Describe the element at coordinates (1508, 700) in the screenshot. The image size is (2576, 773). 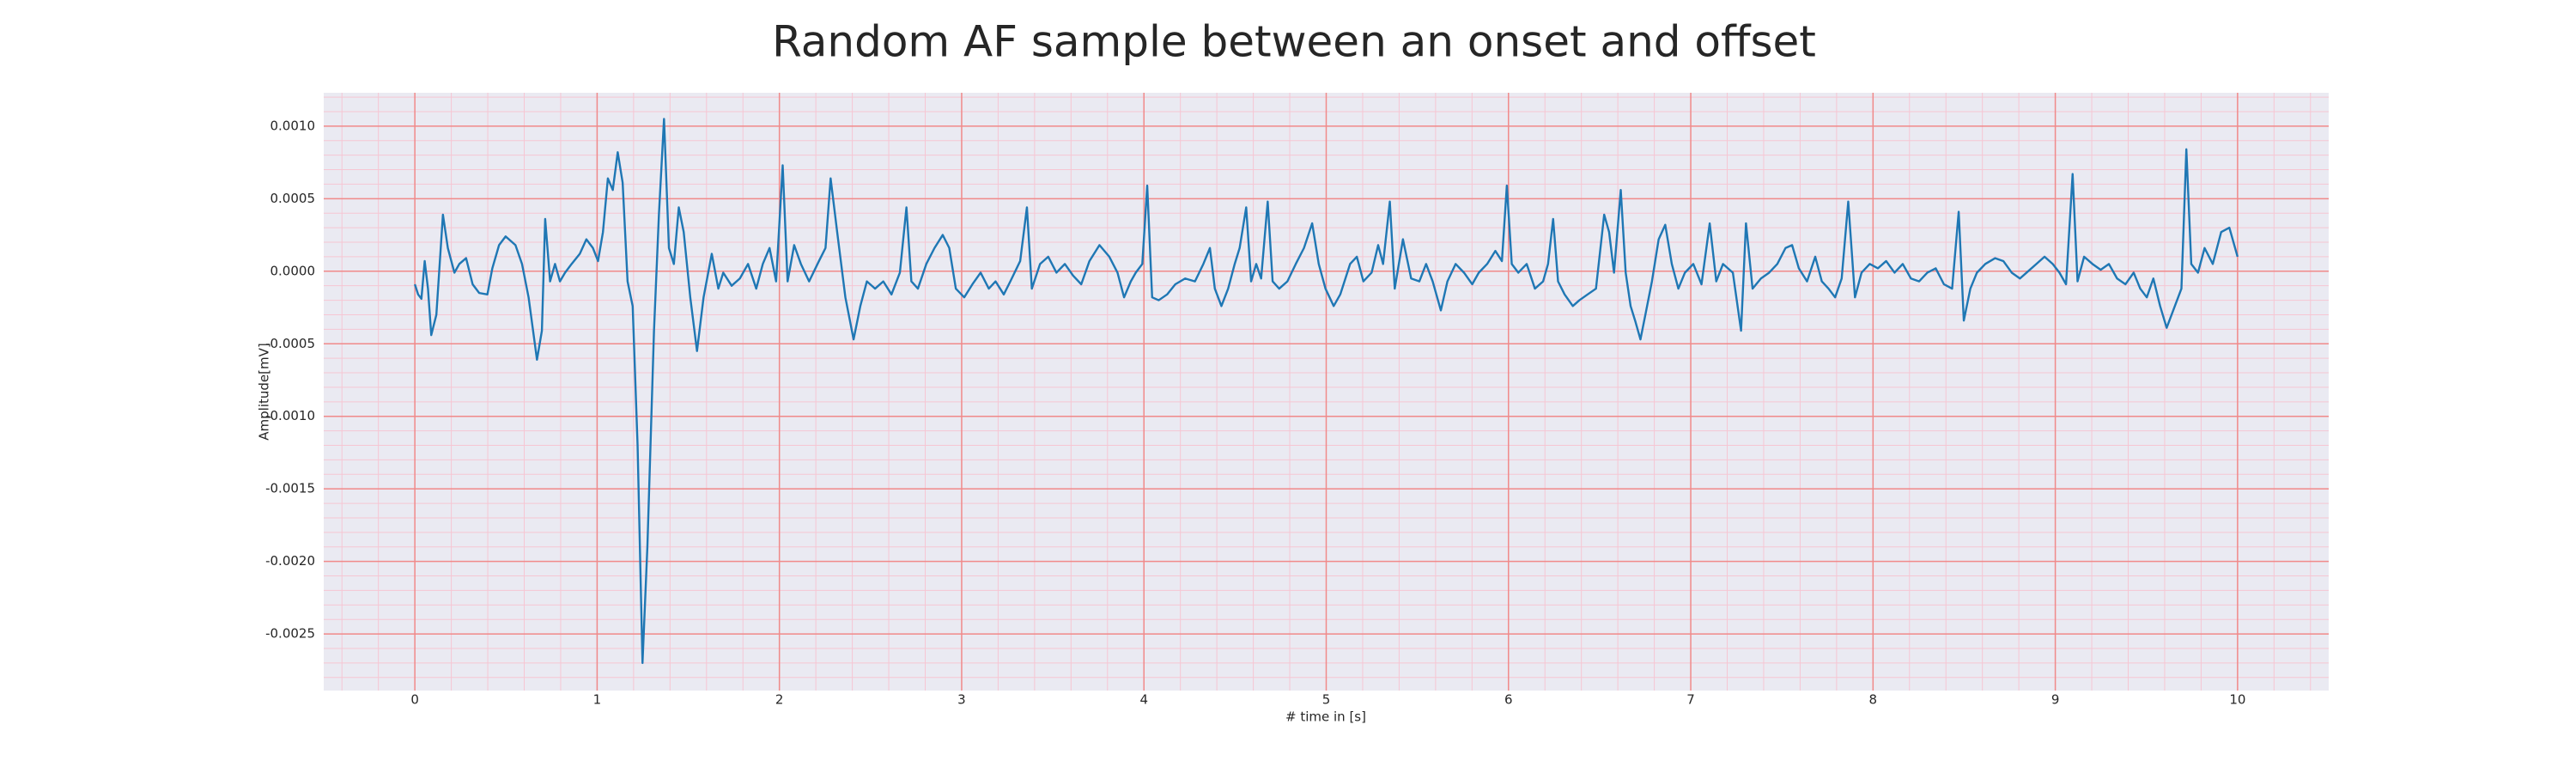
I see `x-tick-label: 6` at that location.